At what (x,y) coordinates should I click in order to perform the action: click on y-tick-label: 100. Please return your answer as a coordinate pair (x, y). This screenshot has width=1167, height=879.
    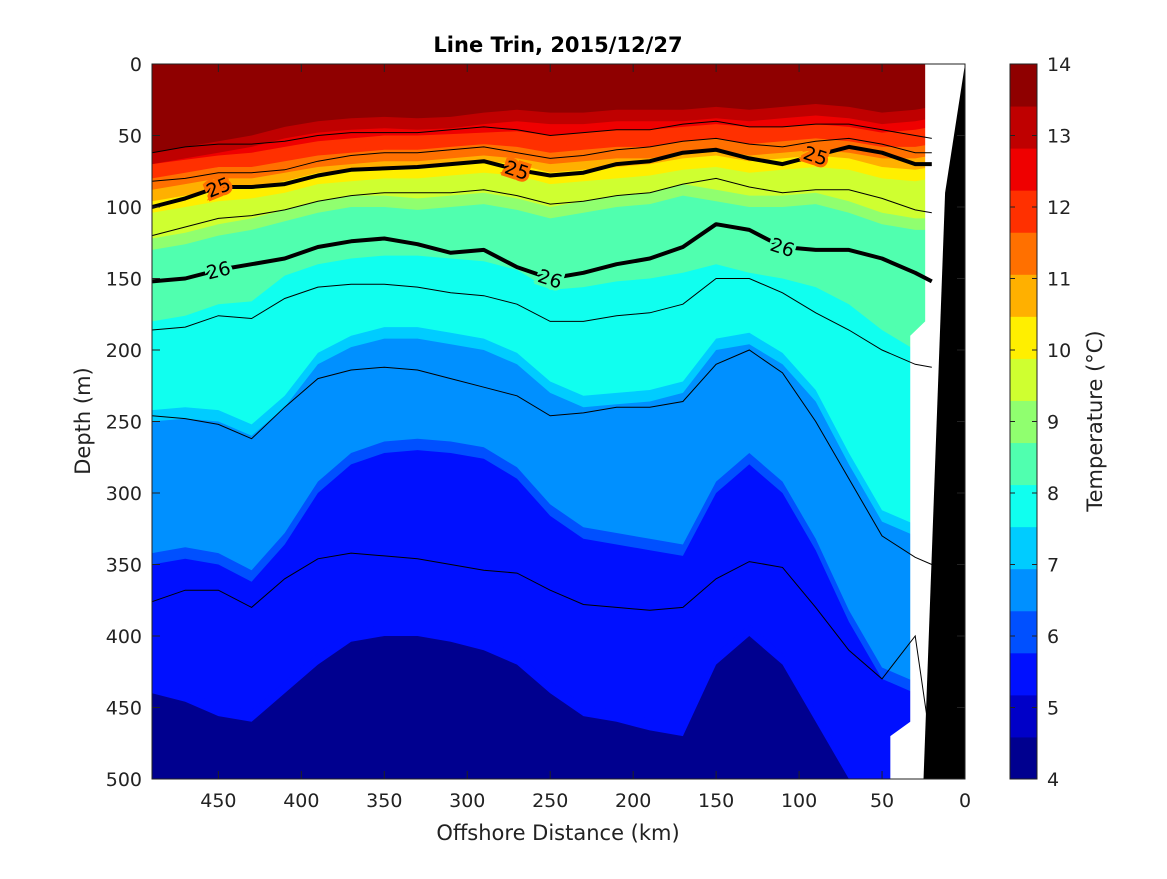
    Looking at the image, I should click on (124, 208).